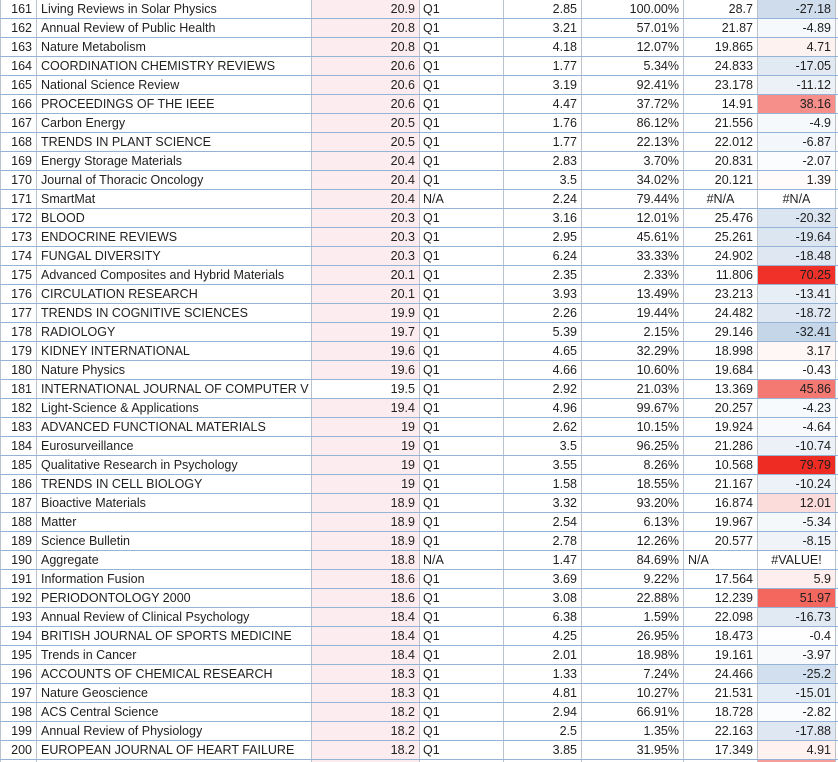 The image size is (838, 762). I want to click on row-number-cell: 184, so click(18, 446).